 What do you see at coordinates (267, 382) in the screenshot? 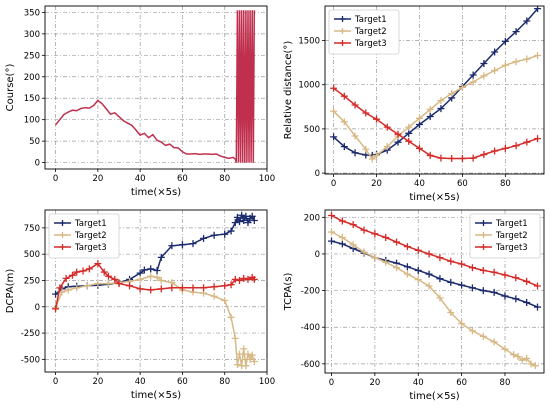
I see `x-tick-label: 100` at bounding box center [267, 382].